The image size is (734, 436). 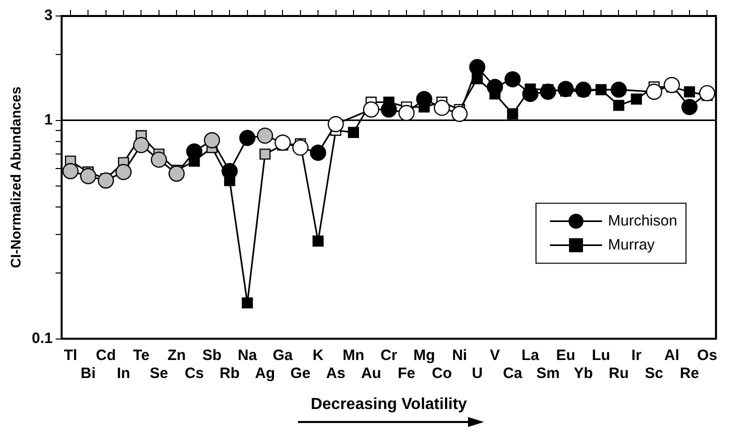 I want to click on x-tick-label: Cr, so click(x=389, y=355).